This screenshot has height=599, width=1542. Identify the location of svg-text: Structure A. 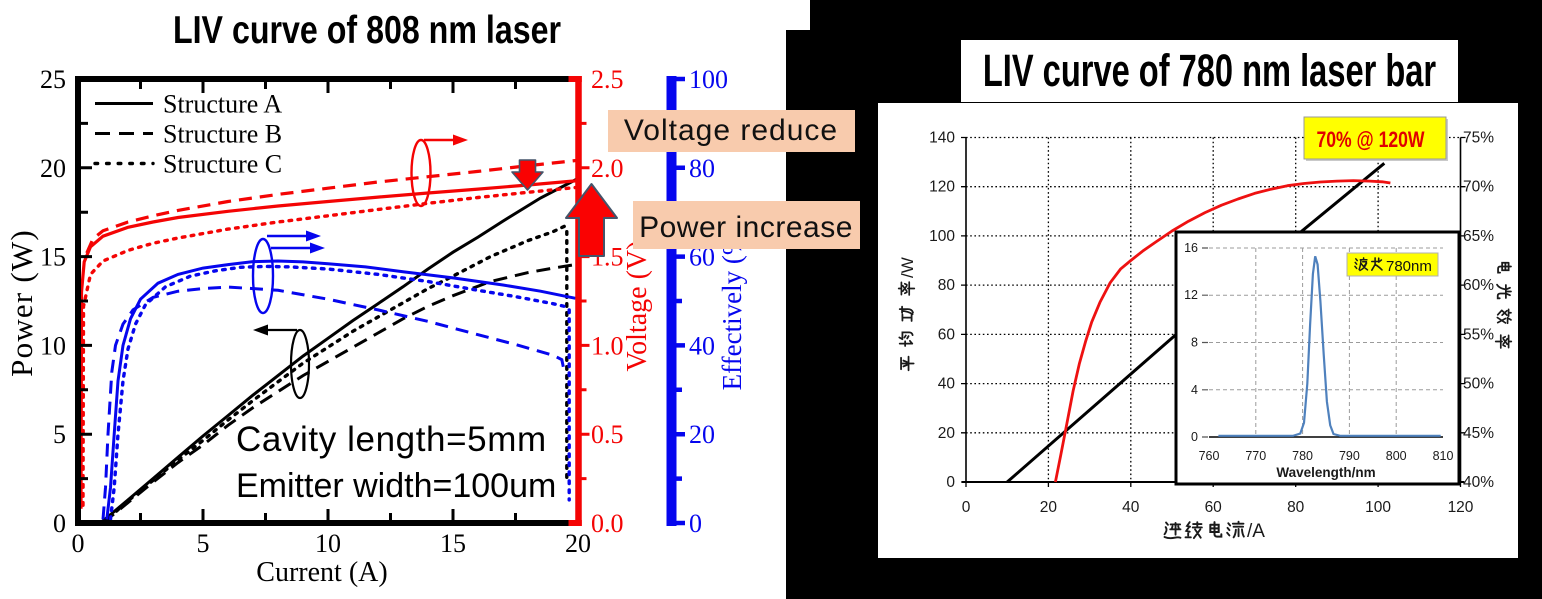
(222, 104).